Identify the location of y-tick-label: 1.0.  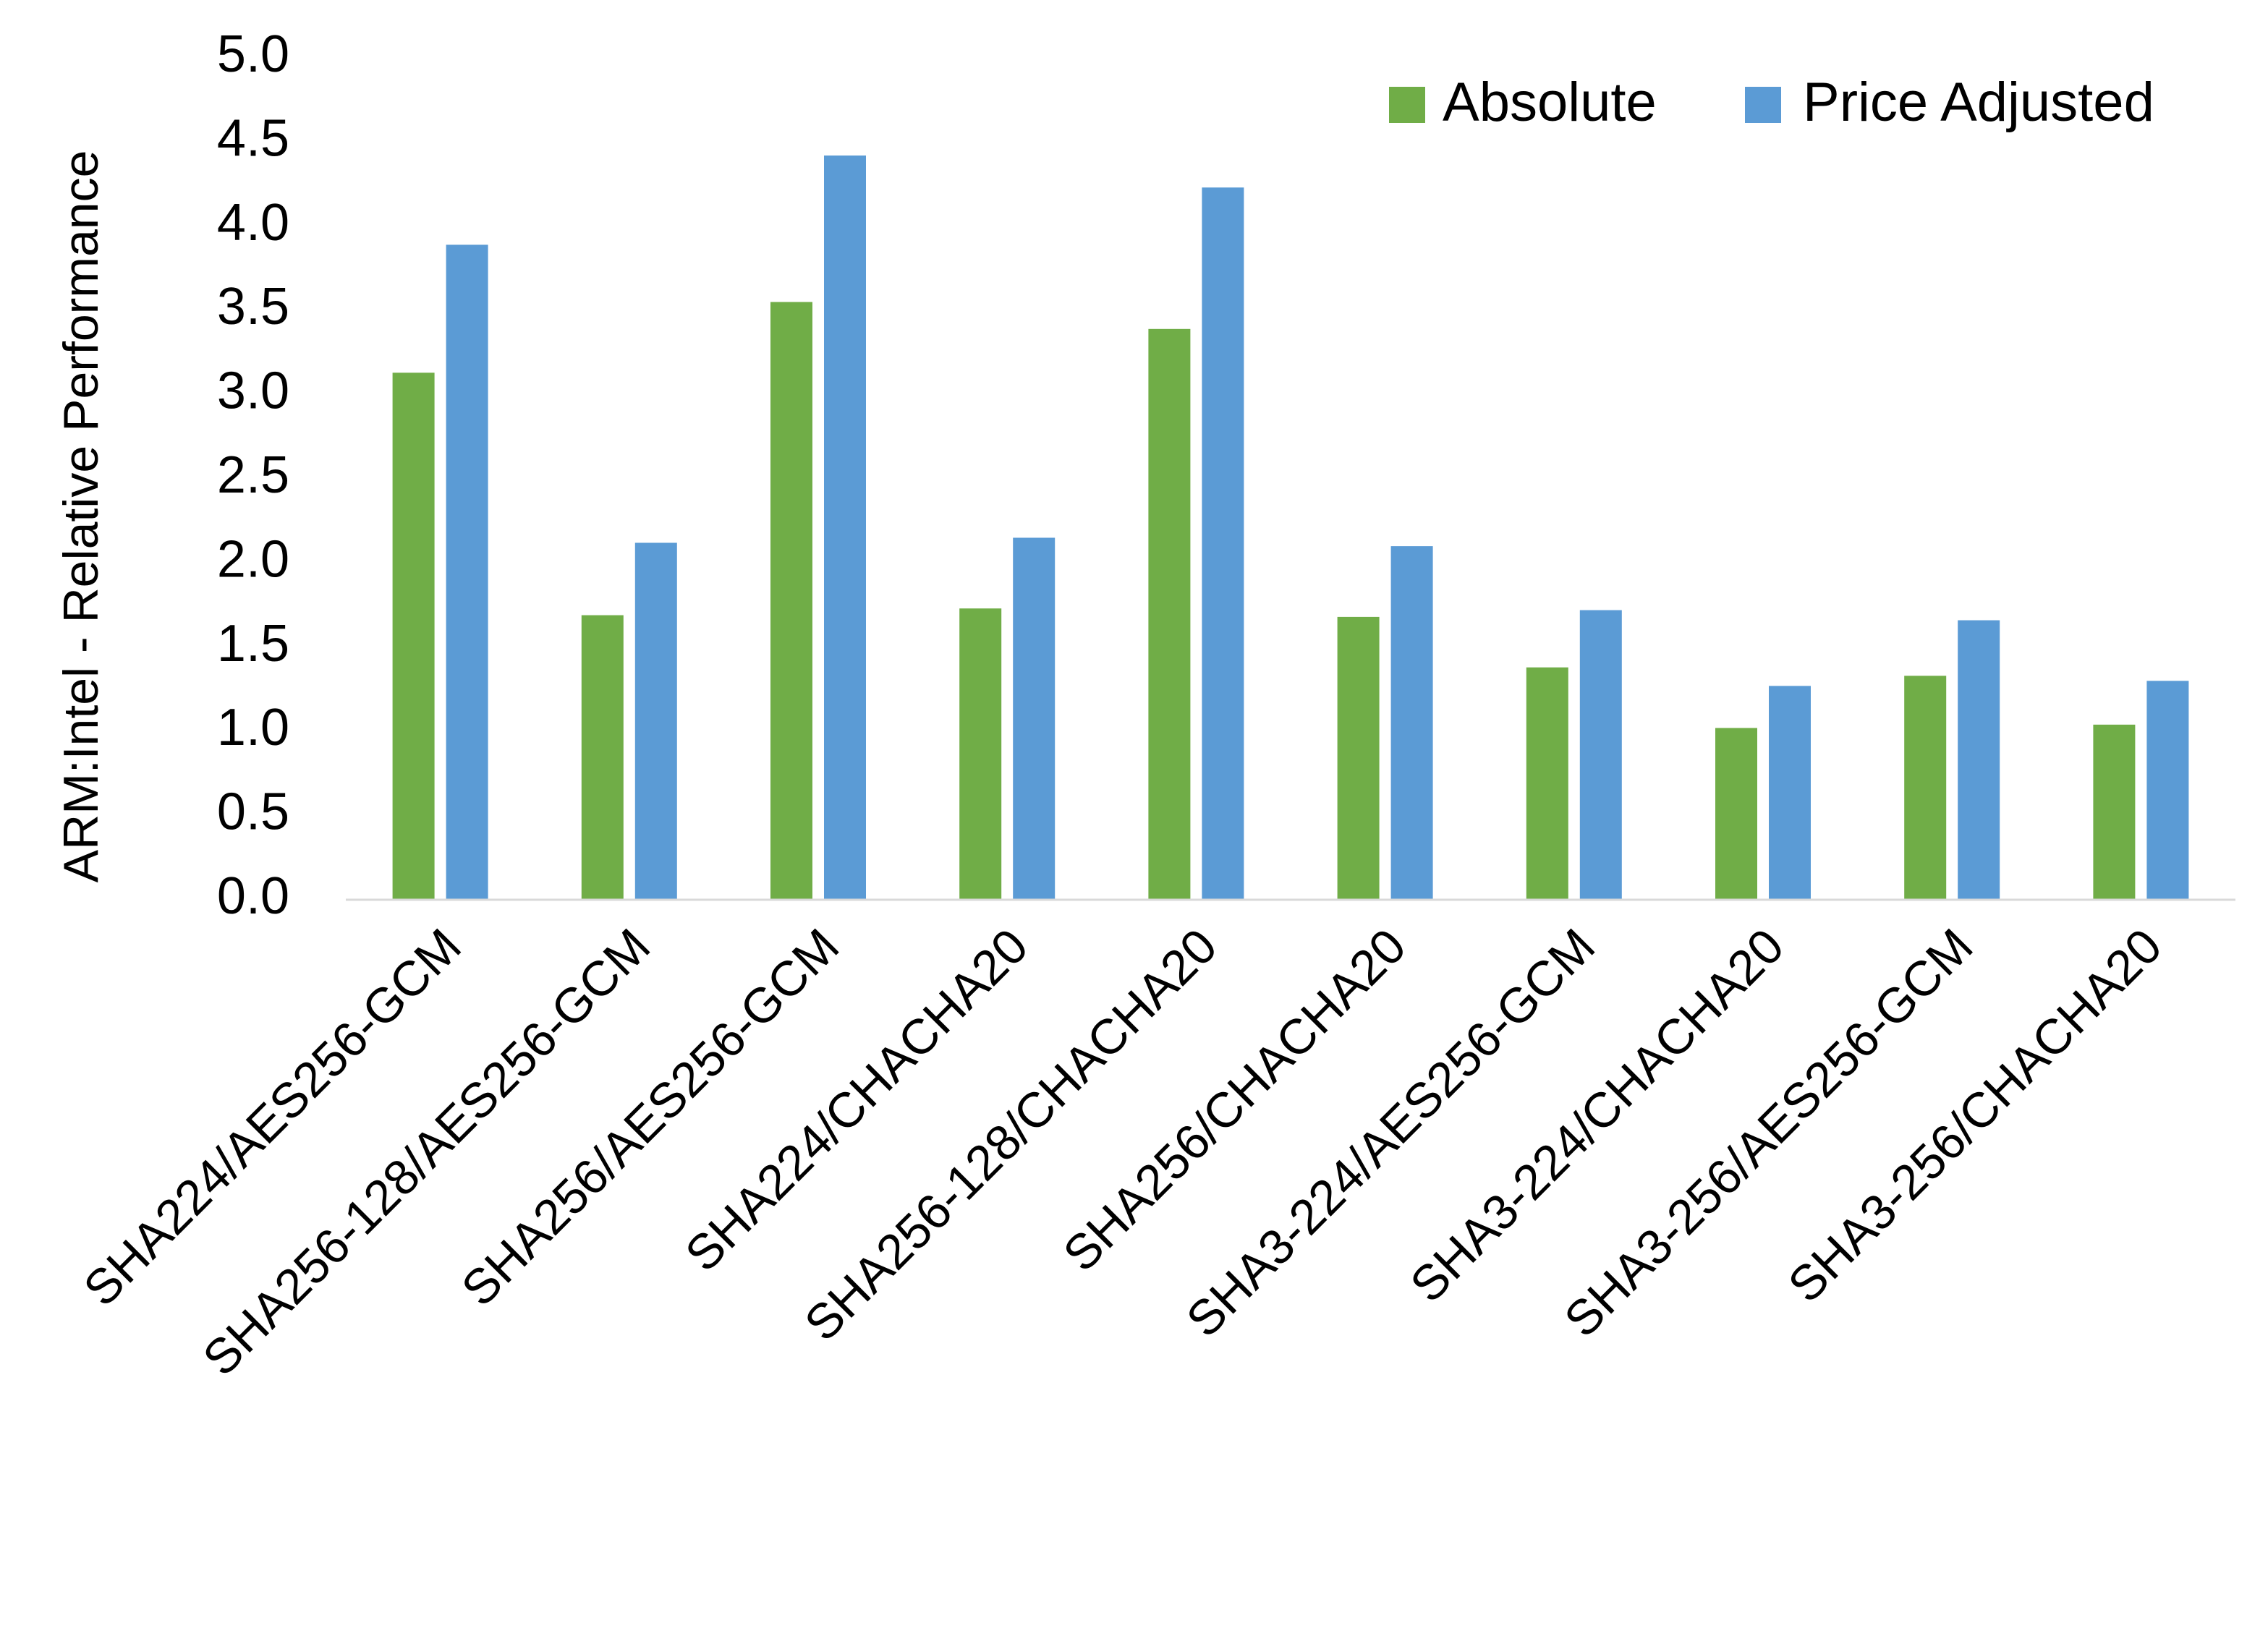
(253, 728).